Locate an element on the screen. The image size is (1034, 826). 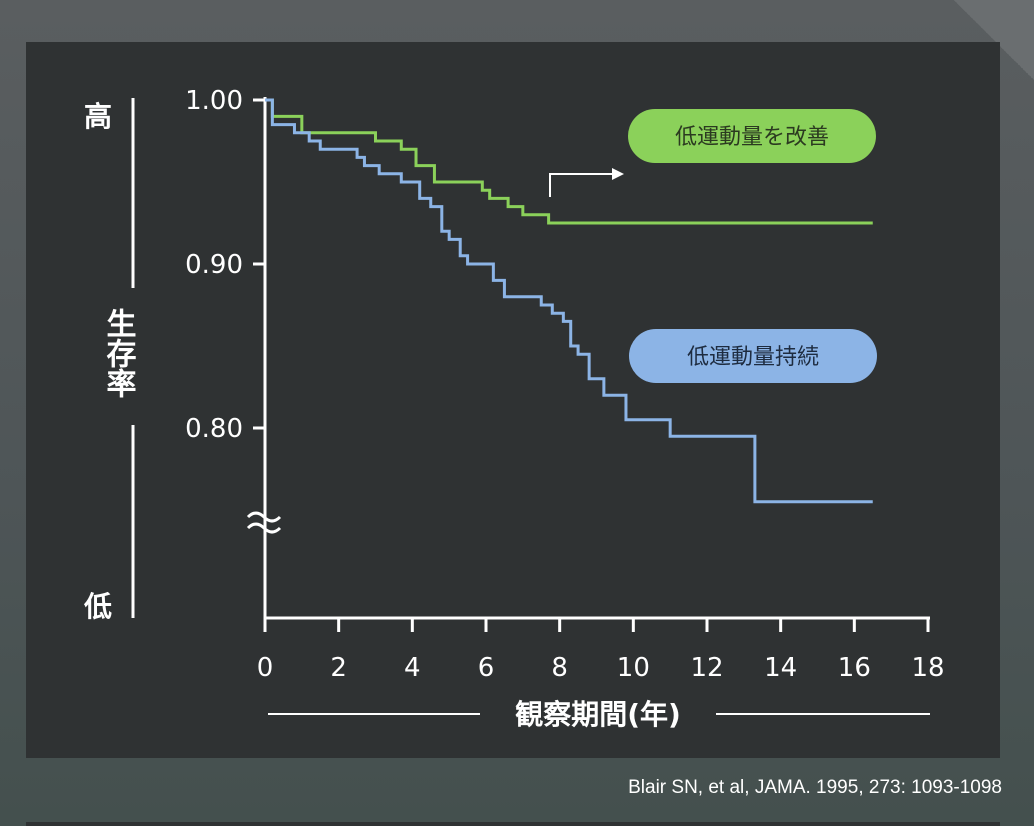
arrow-head-icon is located at coordinates (618, 174).